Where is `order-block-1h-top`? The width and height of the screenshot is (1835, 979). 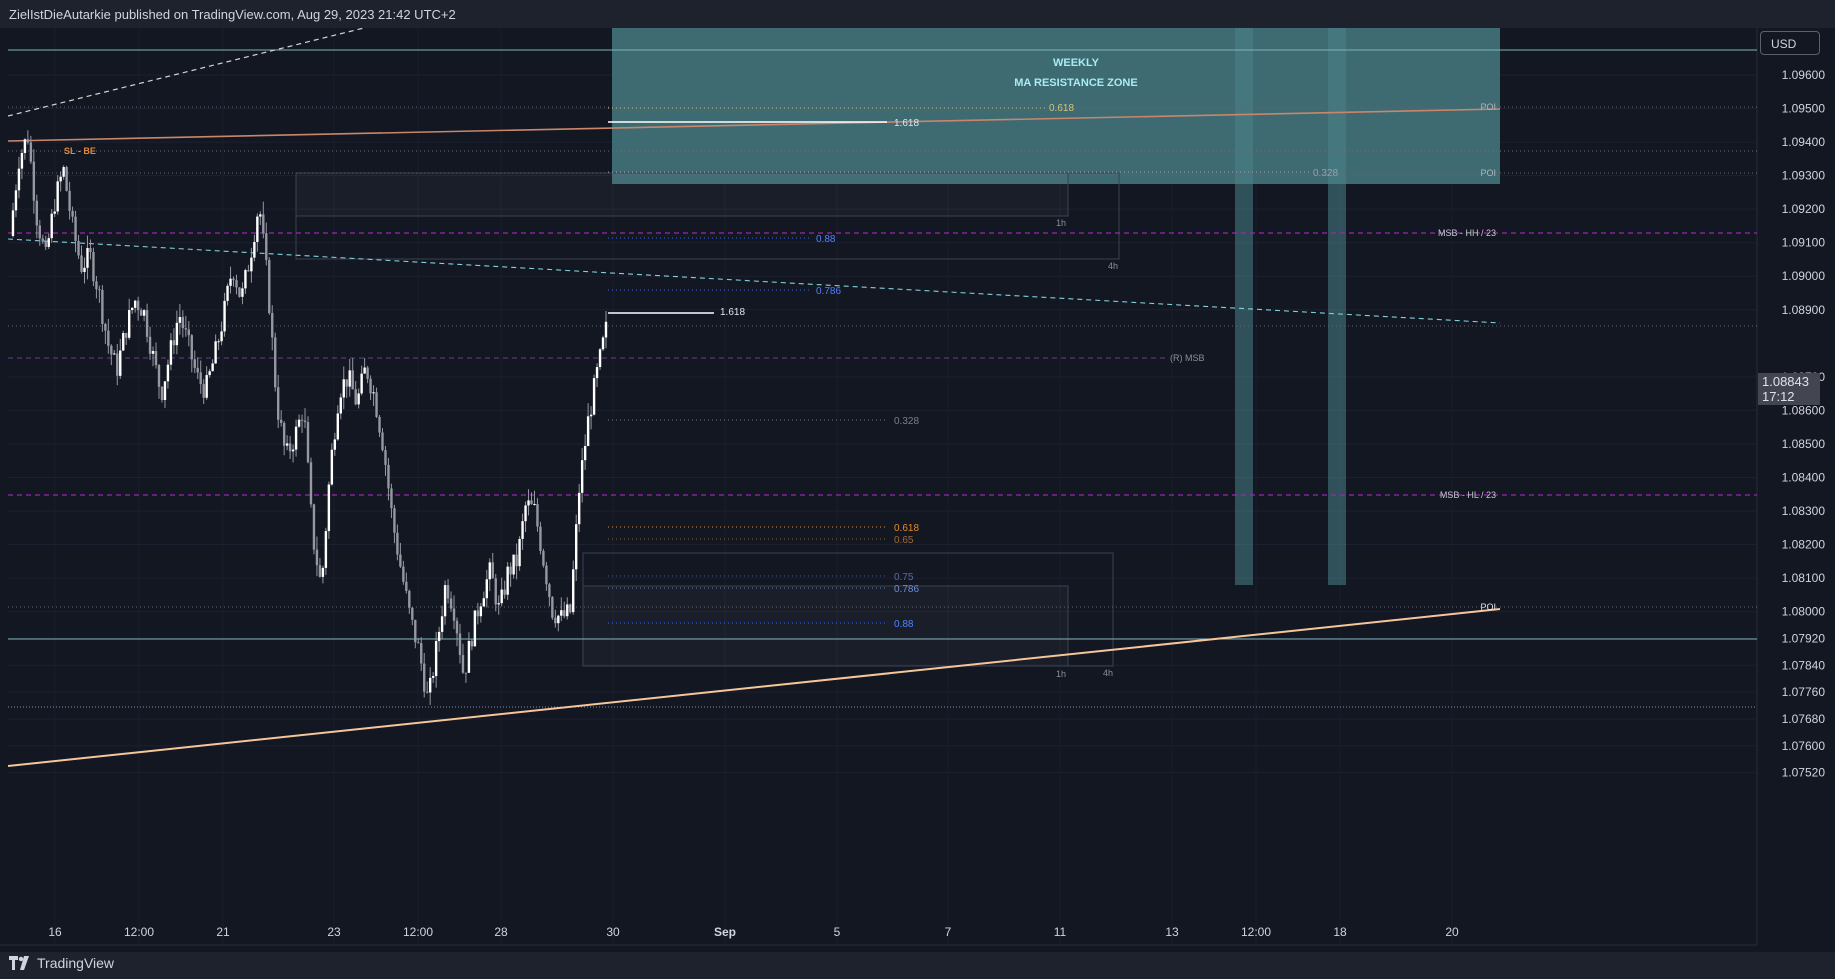 order-block-1h-top is located at coordinates (682, 194).